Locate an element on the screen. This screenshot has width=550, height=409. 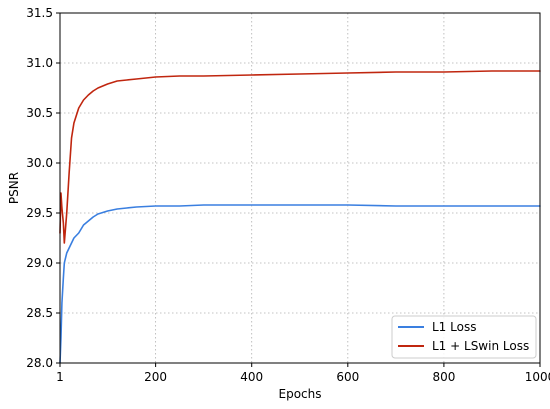
legend-label-l1: L1 Loss is located at coordinates (454, 327).